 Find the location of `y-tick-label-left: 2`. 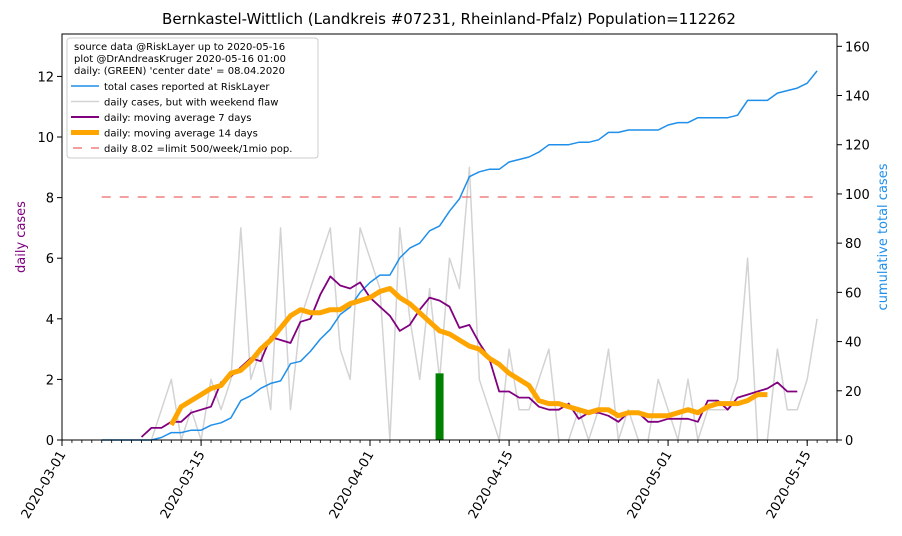

y-tick-label-left: 2 is located at coordinates (50, 380).